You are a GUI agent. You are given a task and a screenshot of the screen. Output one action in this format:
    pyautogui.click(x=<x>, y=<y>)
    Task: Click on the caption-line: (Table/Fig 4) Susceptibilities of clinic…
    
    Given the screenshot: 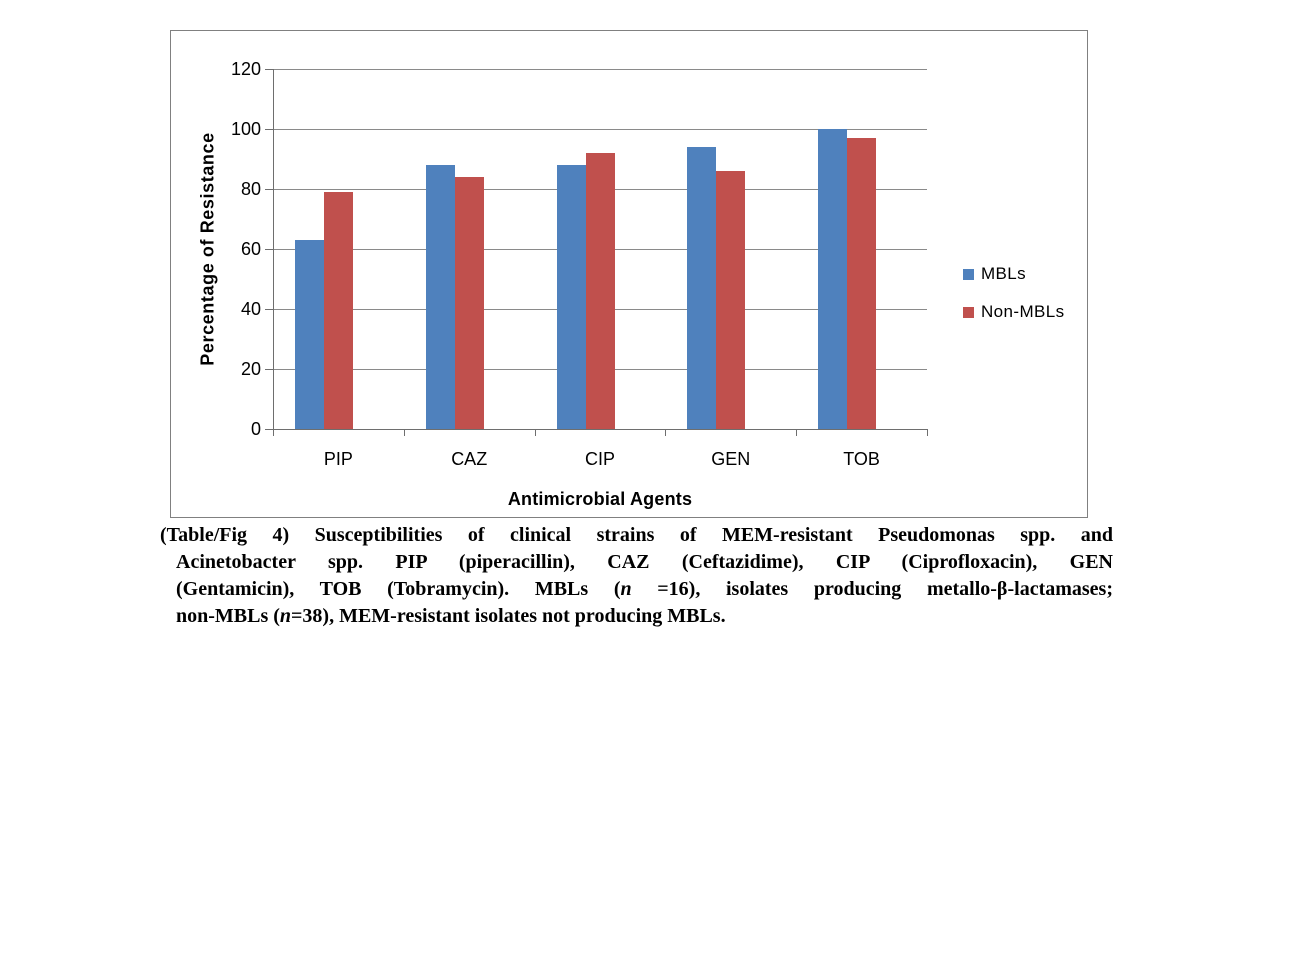 What is the action you would take?
    pyautogui.click(x=636, y=535)
    